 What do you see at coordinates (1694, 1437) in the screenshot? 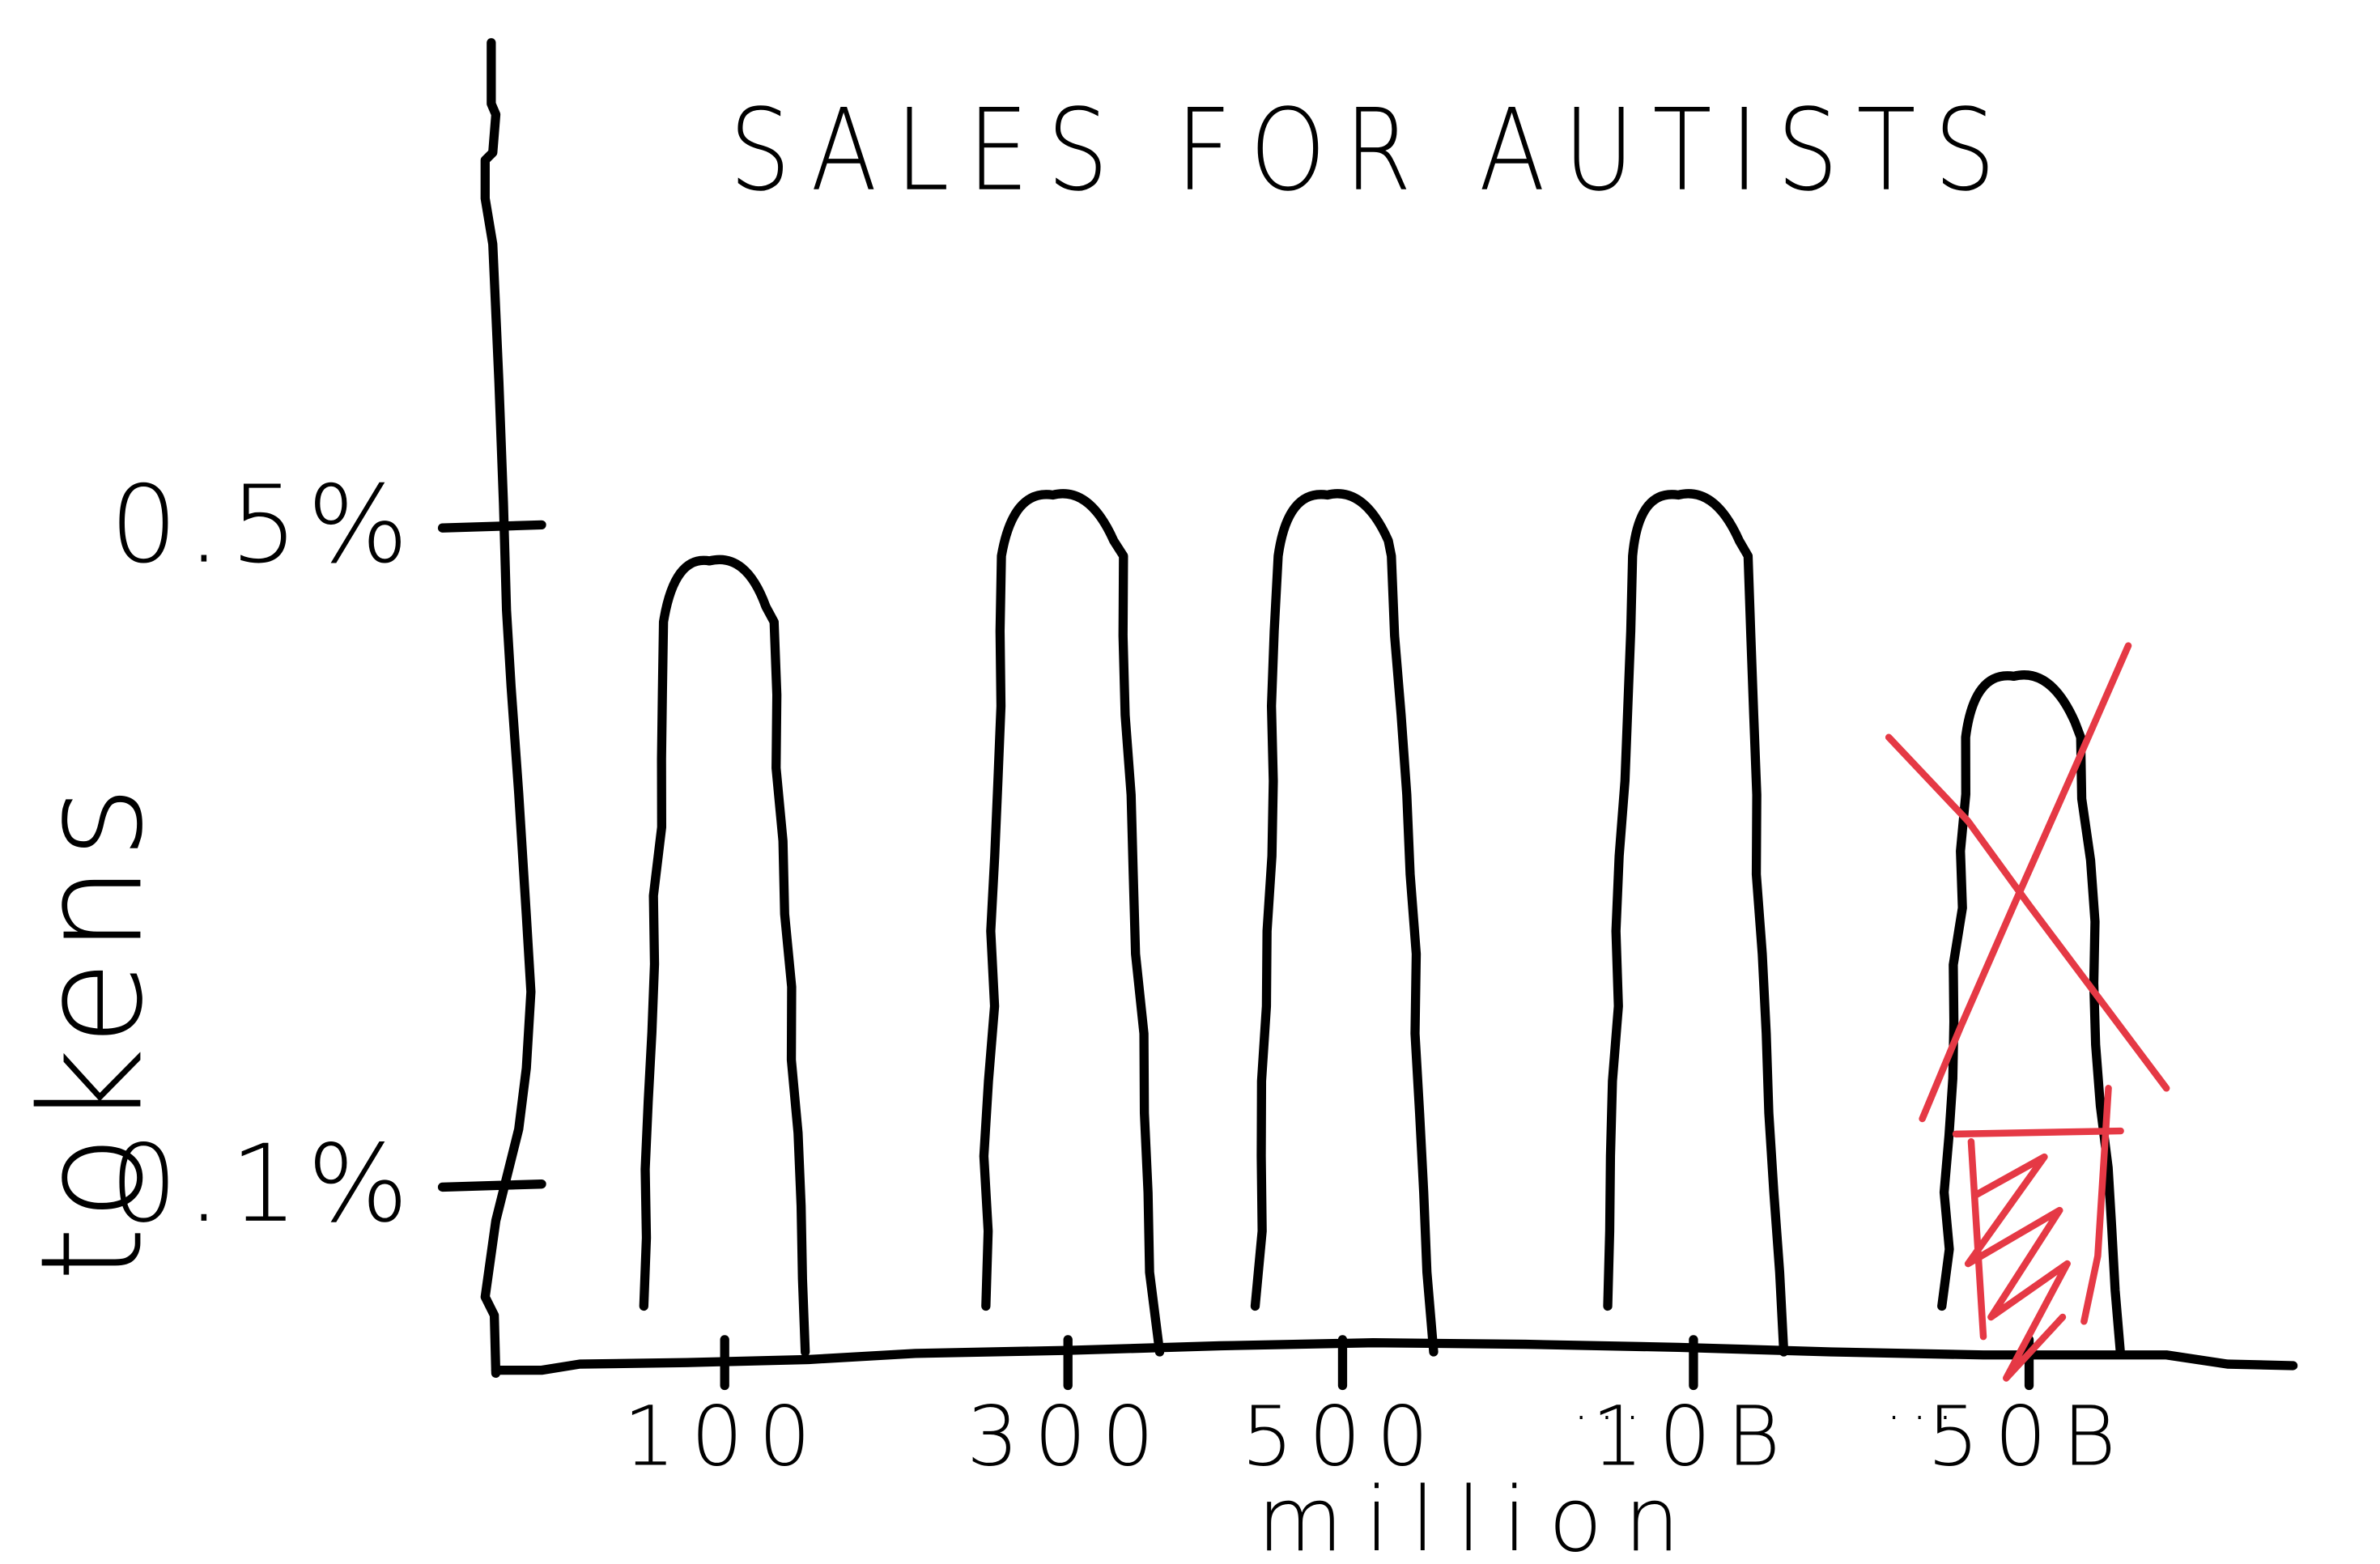
I see `x-tick-label: 10B` at bounding box center [1694, 1437].